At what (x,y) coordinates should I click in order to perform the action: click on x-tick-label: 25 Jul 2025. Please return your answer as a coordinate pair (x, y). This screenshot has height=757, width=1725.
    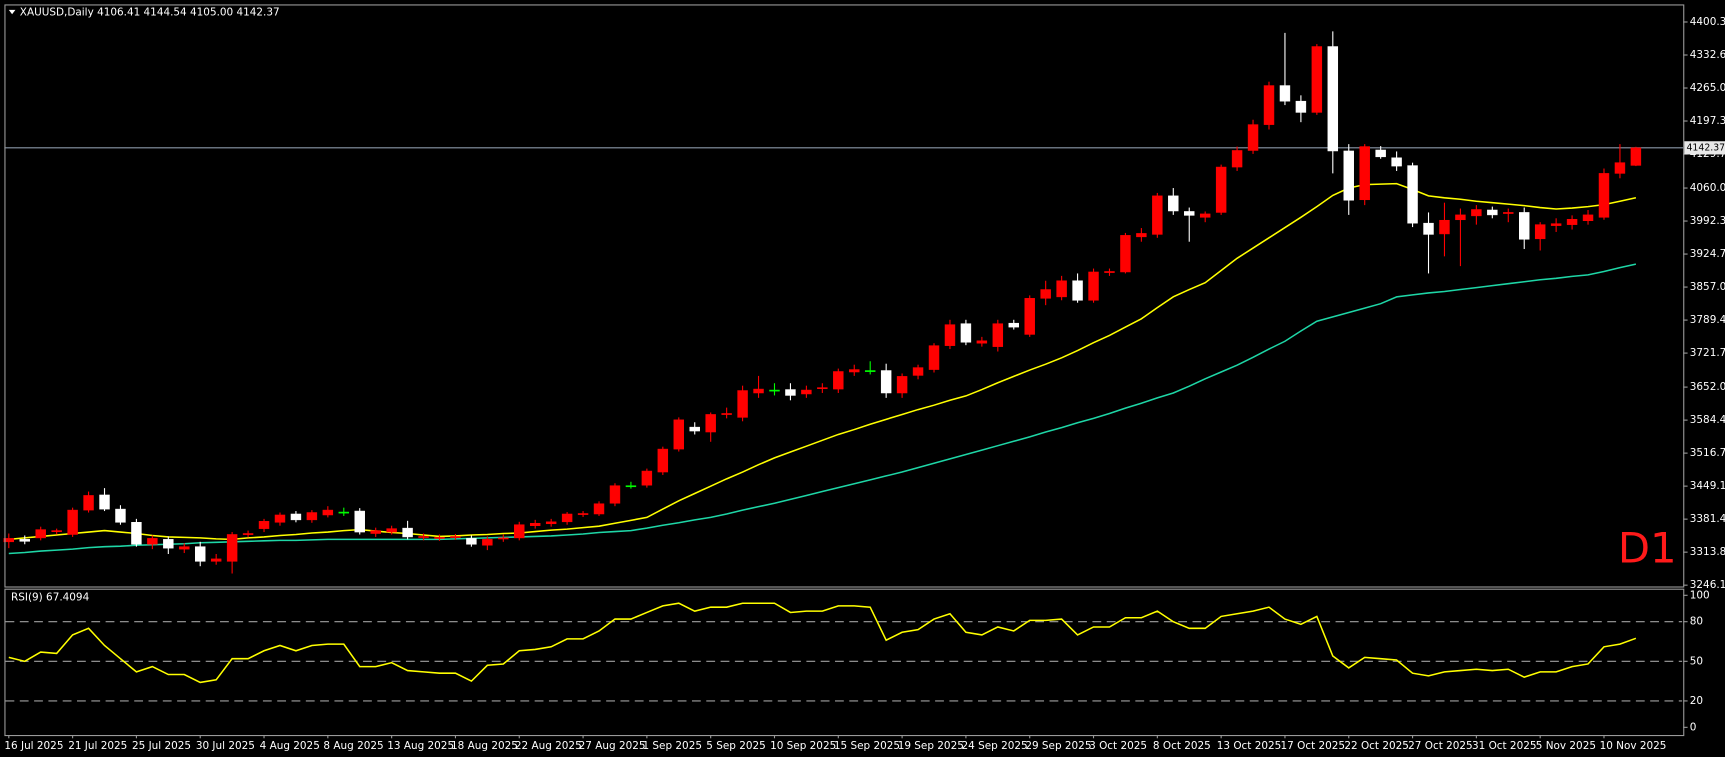
    Looking at the image, I should click on (161, 746).